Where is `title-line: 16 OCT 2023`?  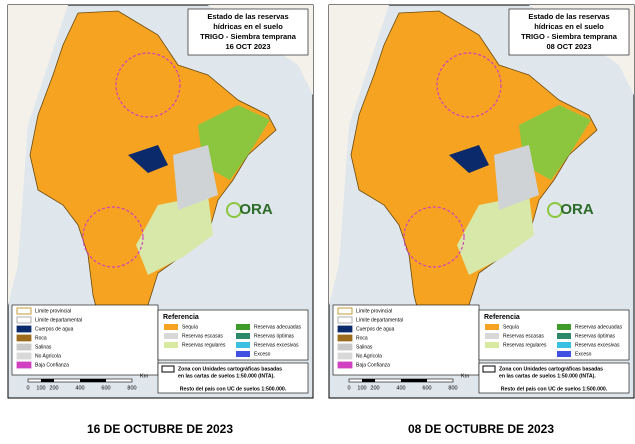
title-line: 16 OCT 2023 is located at coordinates (247, 46).